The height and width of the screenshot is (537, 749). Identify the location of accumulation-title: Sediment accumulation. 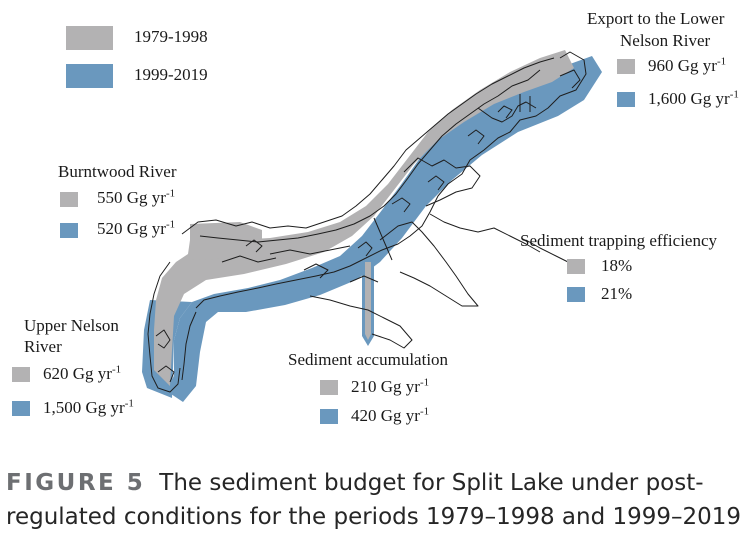
(368, 359).